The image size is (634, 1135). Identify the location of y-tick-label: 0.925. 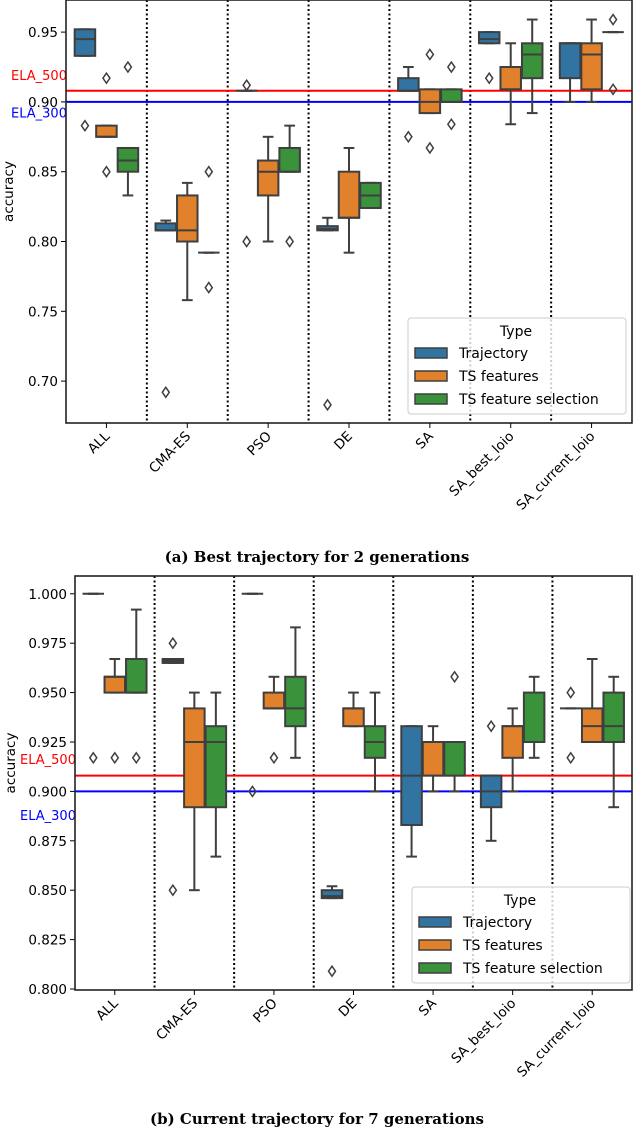
(47, 743).